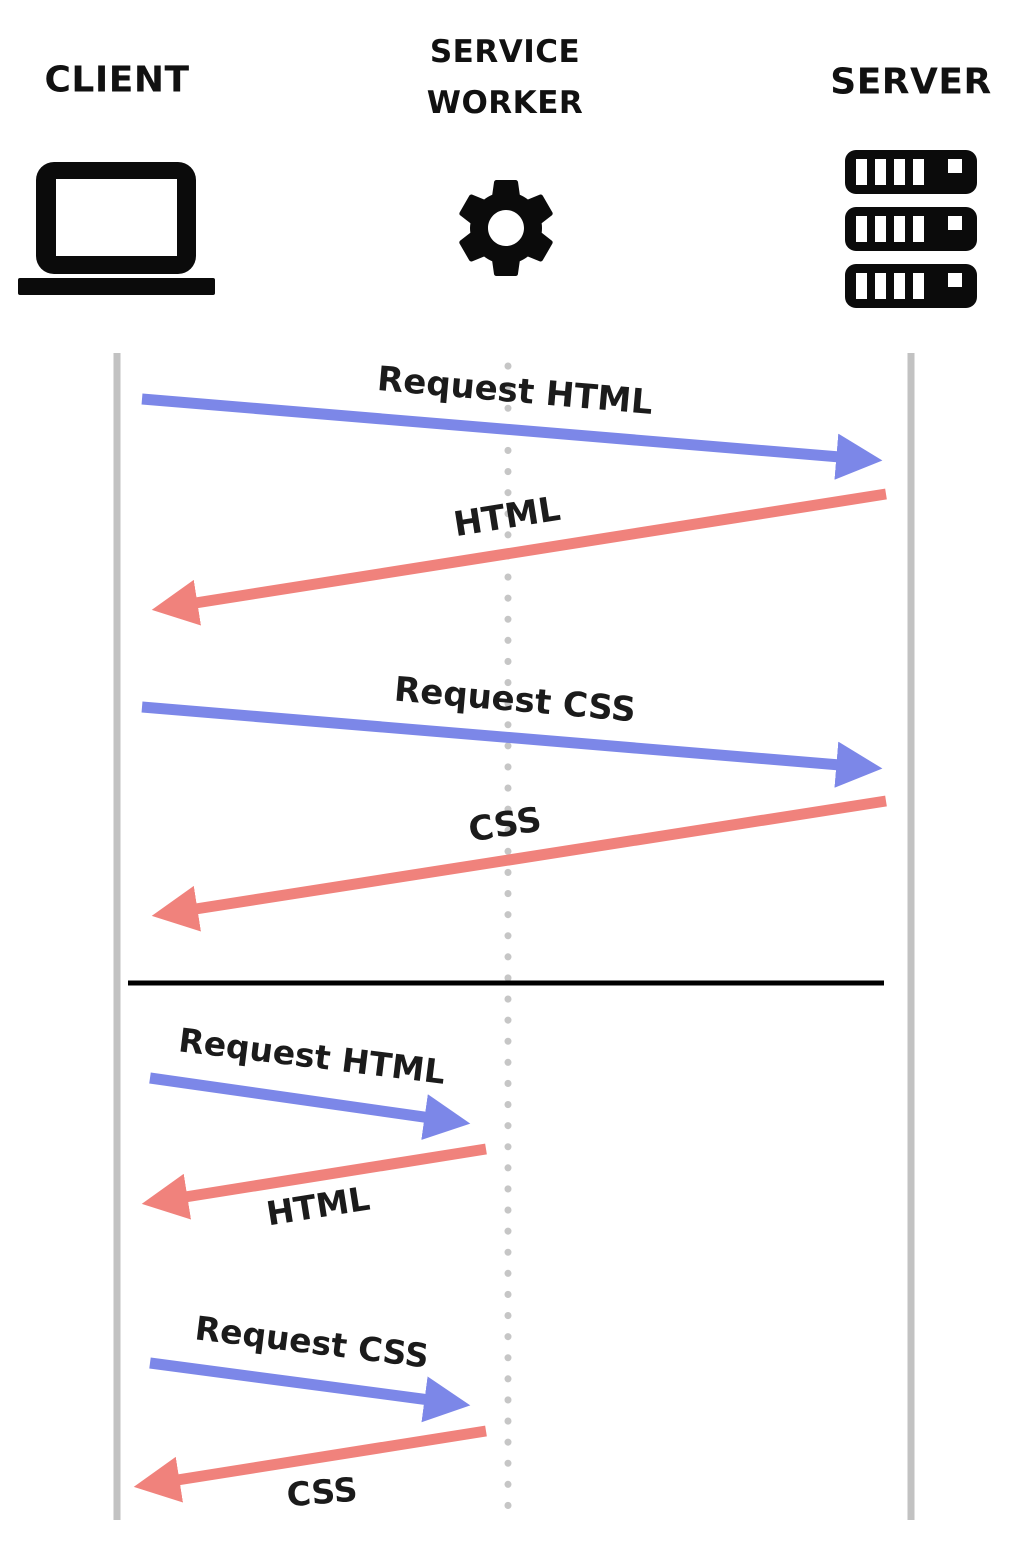 Image resolution: width=1012 pixels, height=1548 pixels. I want to click on actor-label-server: SERVER, so click(911, 82).